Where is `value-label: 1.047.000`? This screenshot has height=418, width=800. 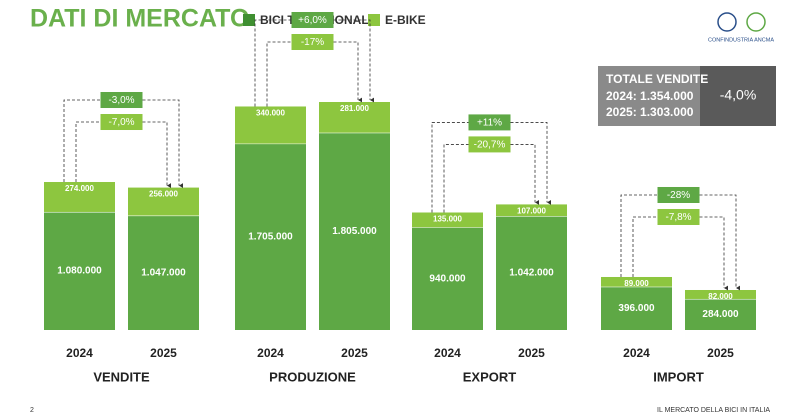 value-label: 1.047.000 is located at coordinates (163, 272).